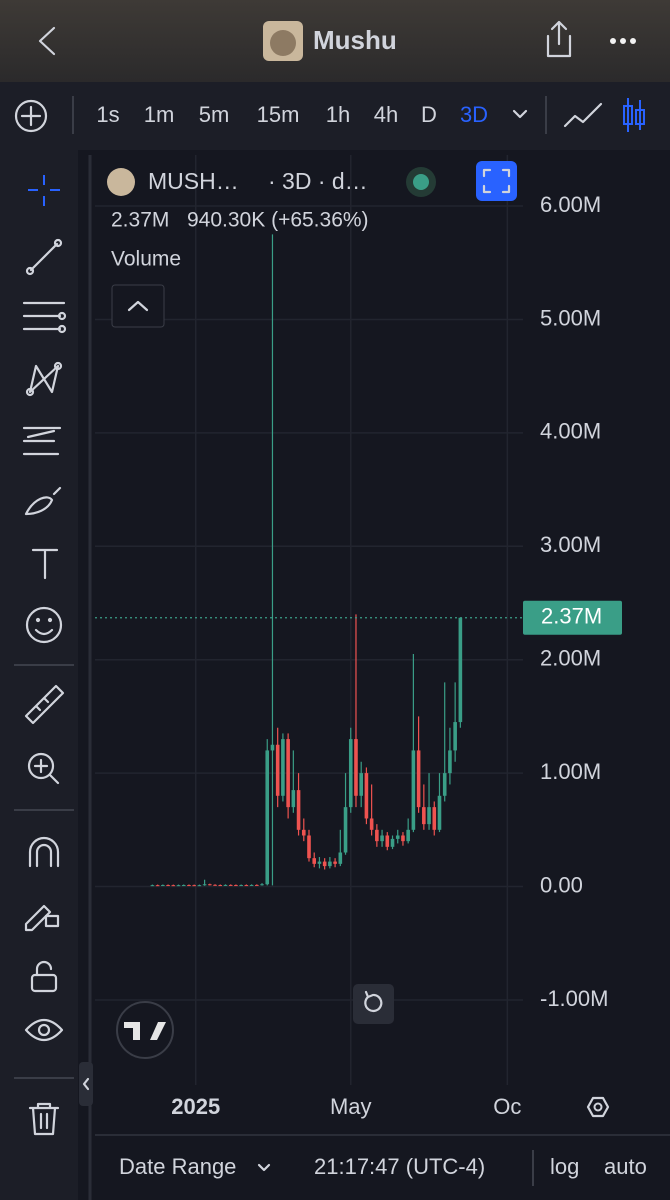 The width and height of the screenshot is (670, 1200). Describe the element at coordinates (570, 431) in the screenshot. I see `y-tick-label: 4.00M` at that location.